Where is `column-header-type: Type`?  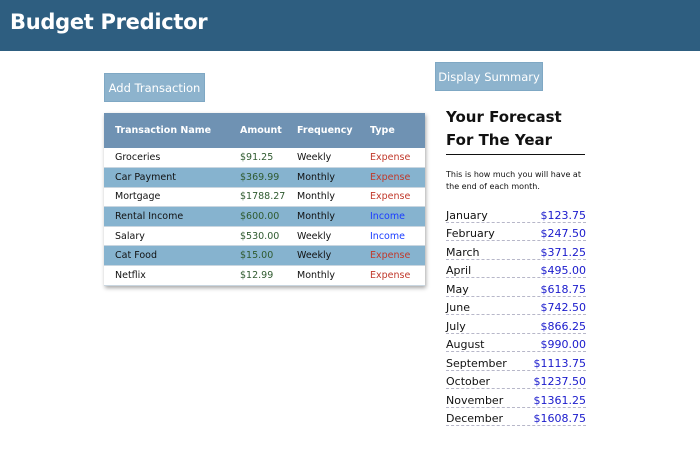 column-header-type: Type is located at coordinates (382, 130).